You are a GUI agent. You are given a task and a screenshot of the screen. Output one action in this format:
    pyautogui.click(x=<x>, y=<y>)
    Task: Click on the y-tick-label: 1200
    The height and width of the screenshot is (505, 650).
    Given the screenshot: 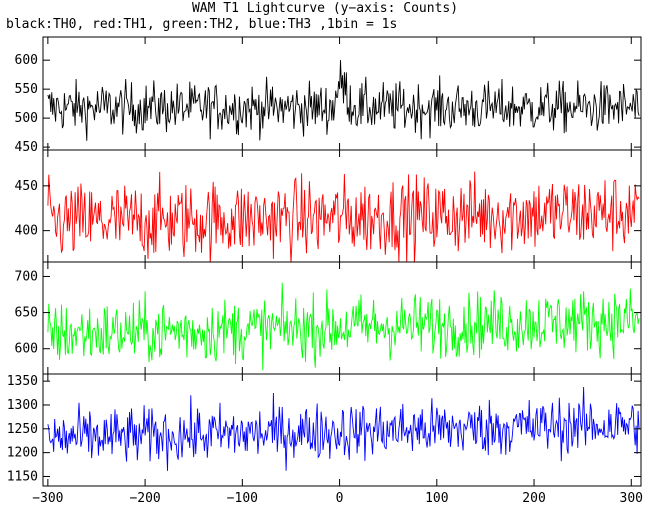 What is the action you would take?
    pyautogui.click(x=22, y=453)
    